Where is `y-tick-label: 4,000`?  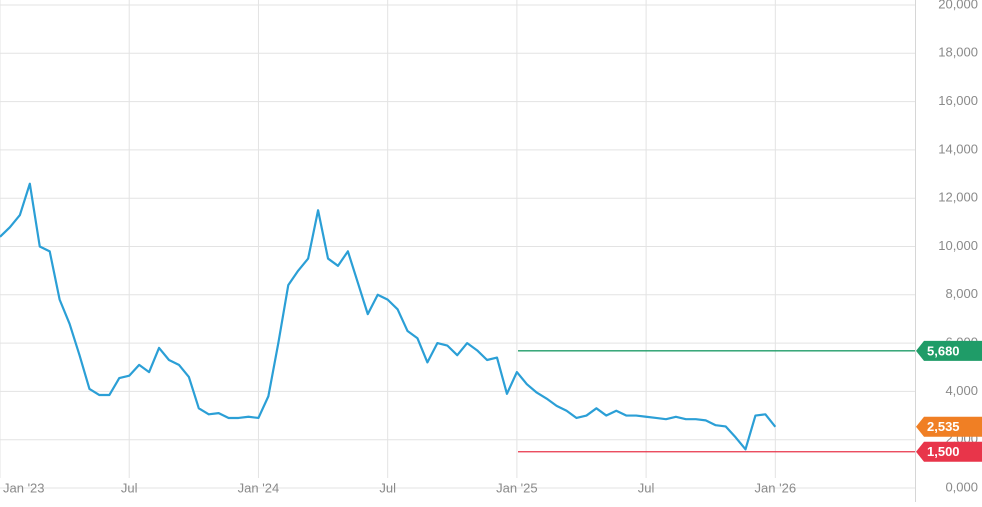
y-tick-label: 4,000 is located at coordinates (961, 390).